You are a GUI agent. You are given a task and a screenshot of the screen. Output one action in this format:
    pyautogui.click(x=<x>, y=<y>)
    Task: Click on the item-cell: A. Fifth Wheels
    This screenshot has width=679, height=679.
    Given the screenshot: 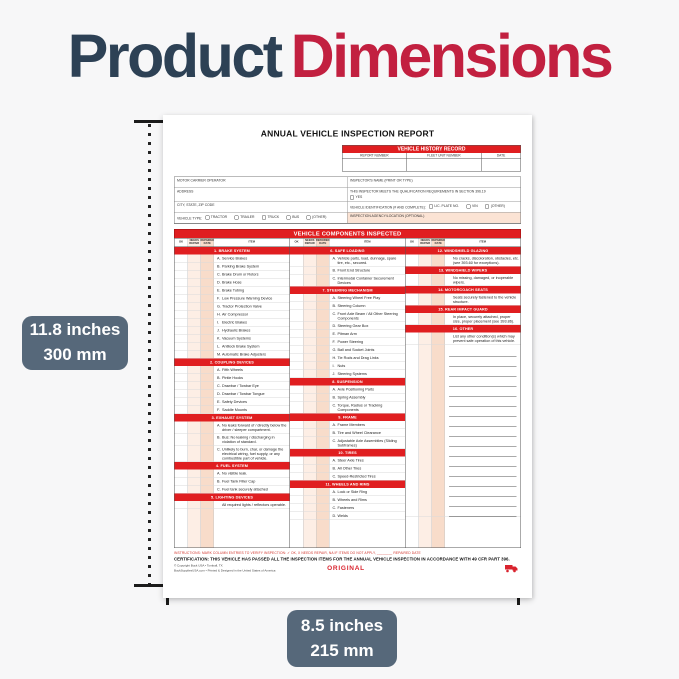 What is the action you would take?
    pyautogui.click(x=252, y=370)
    